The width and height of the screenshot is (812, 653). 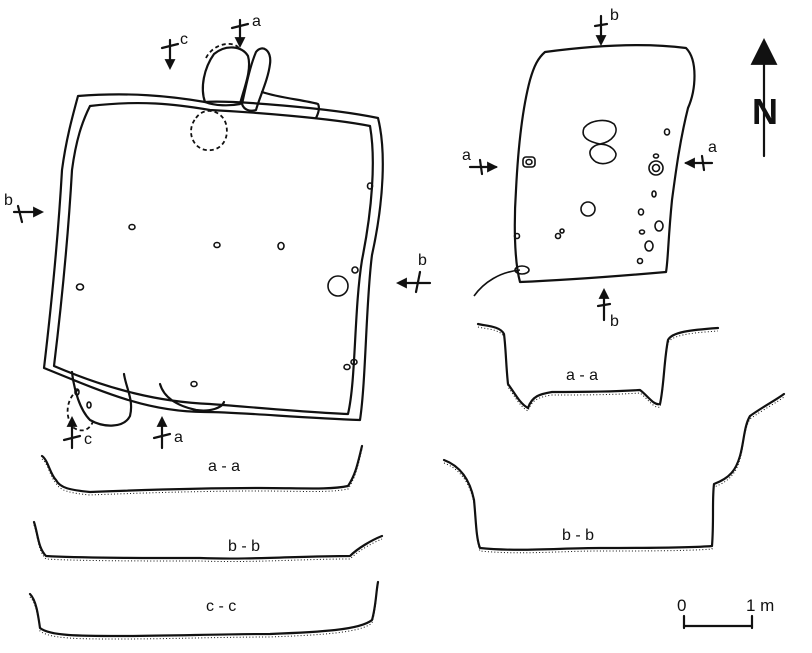 What do you see at coordinates (178, 437) in the screenshot?
I see `marker-a-bottom-label: a` at bounding box center [178, 437].